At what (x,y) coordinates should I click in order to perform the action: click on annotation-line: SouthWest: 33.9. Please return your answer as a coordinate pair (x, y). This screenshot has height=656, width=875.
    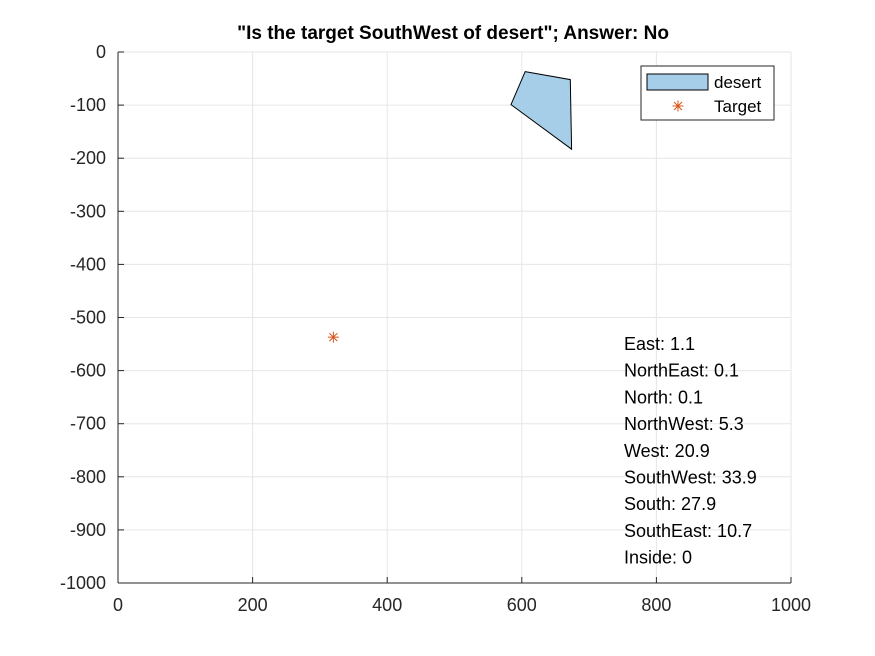
    Looking at the image, I should click on (690, 478).